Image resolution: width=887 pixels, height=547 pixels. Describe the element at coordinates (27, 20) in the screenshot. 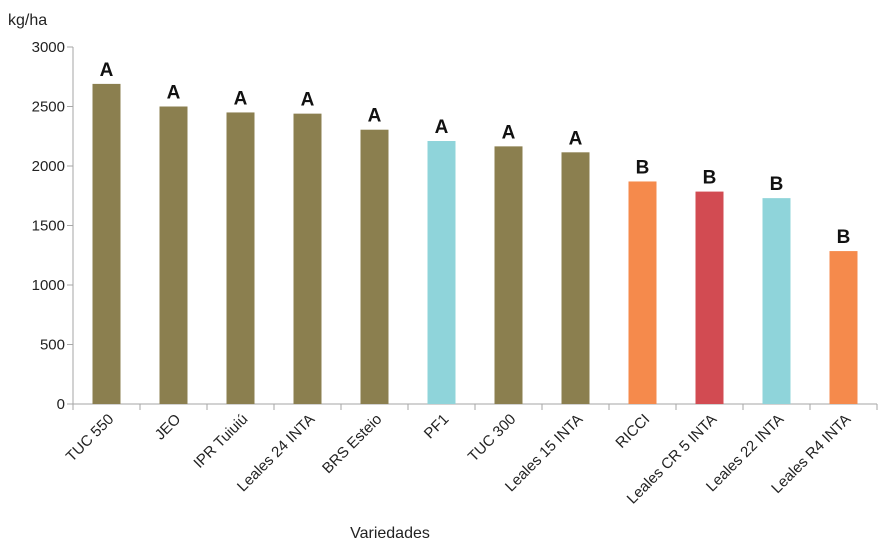

I see `y-axis-title: kg/ha` at that location.